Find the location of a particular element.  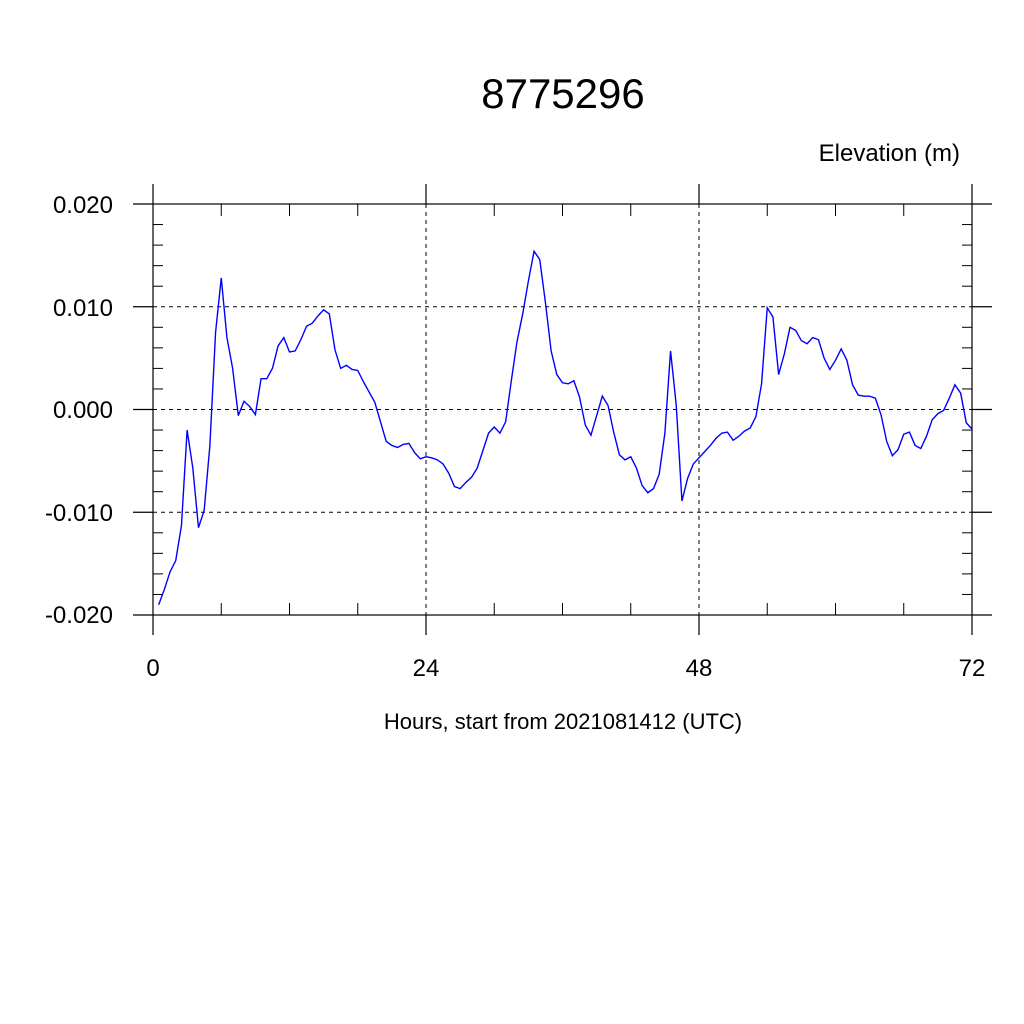

y-axis-unit-label: Elevation (m) is located at coordinates (889, 153).